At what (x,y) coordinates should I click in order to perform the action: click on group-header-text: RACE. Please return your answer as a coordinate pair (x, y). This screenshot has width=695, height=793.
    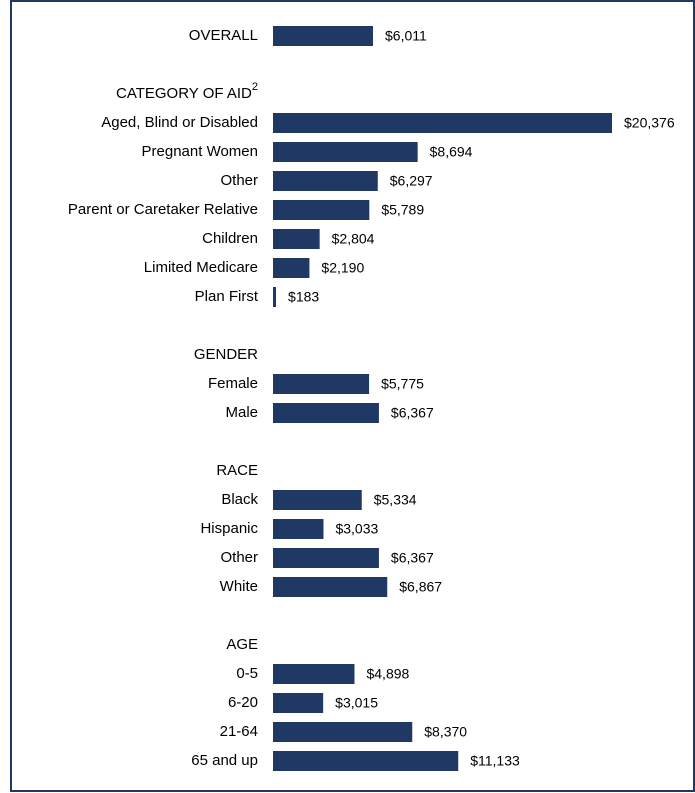
    Looking at the image, I should click on (237, 470).